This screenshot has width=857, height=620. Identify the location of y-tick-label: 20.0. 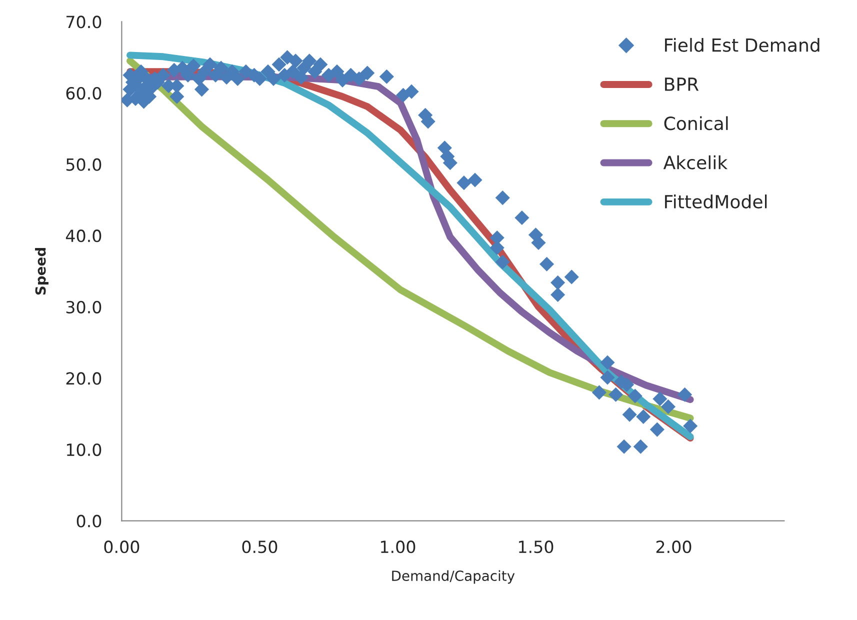
(84, 378).